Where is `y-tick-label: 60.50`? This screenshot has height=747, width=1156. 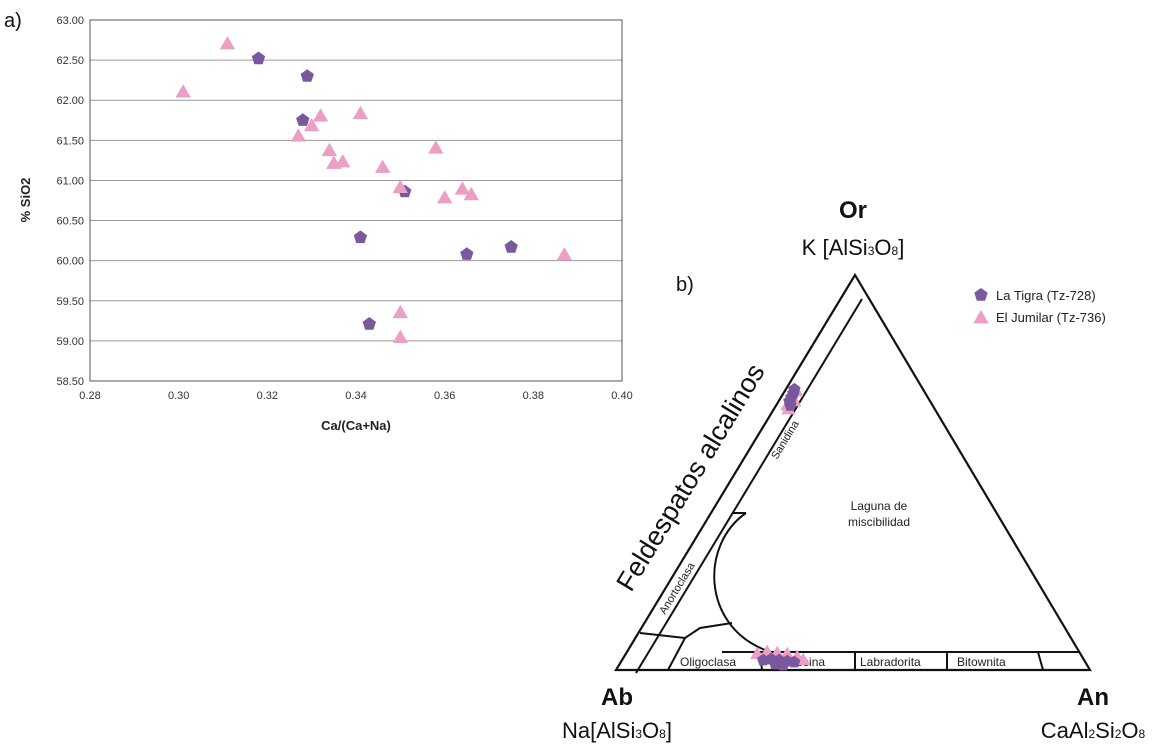 y-tick-label: 60.50 is located at coordinates (70, 222).